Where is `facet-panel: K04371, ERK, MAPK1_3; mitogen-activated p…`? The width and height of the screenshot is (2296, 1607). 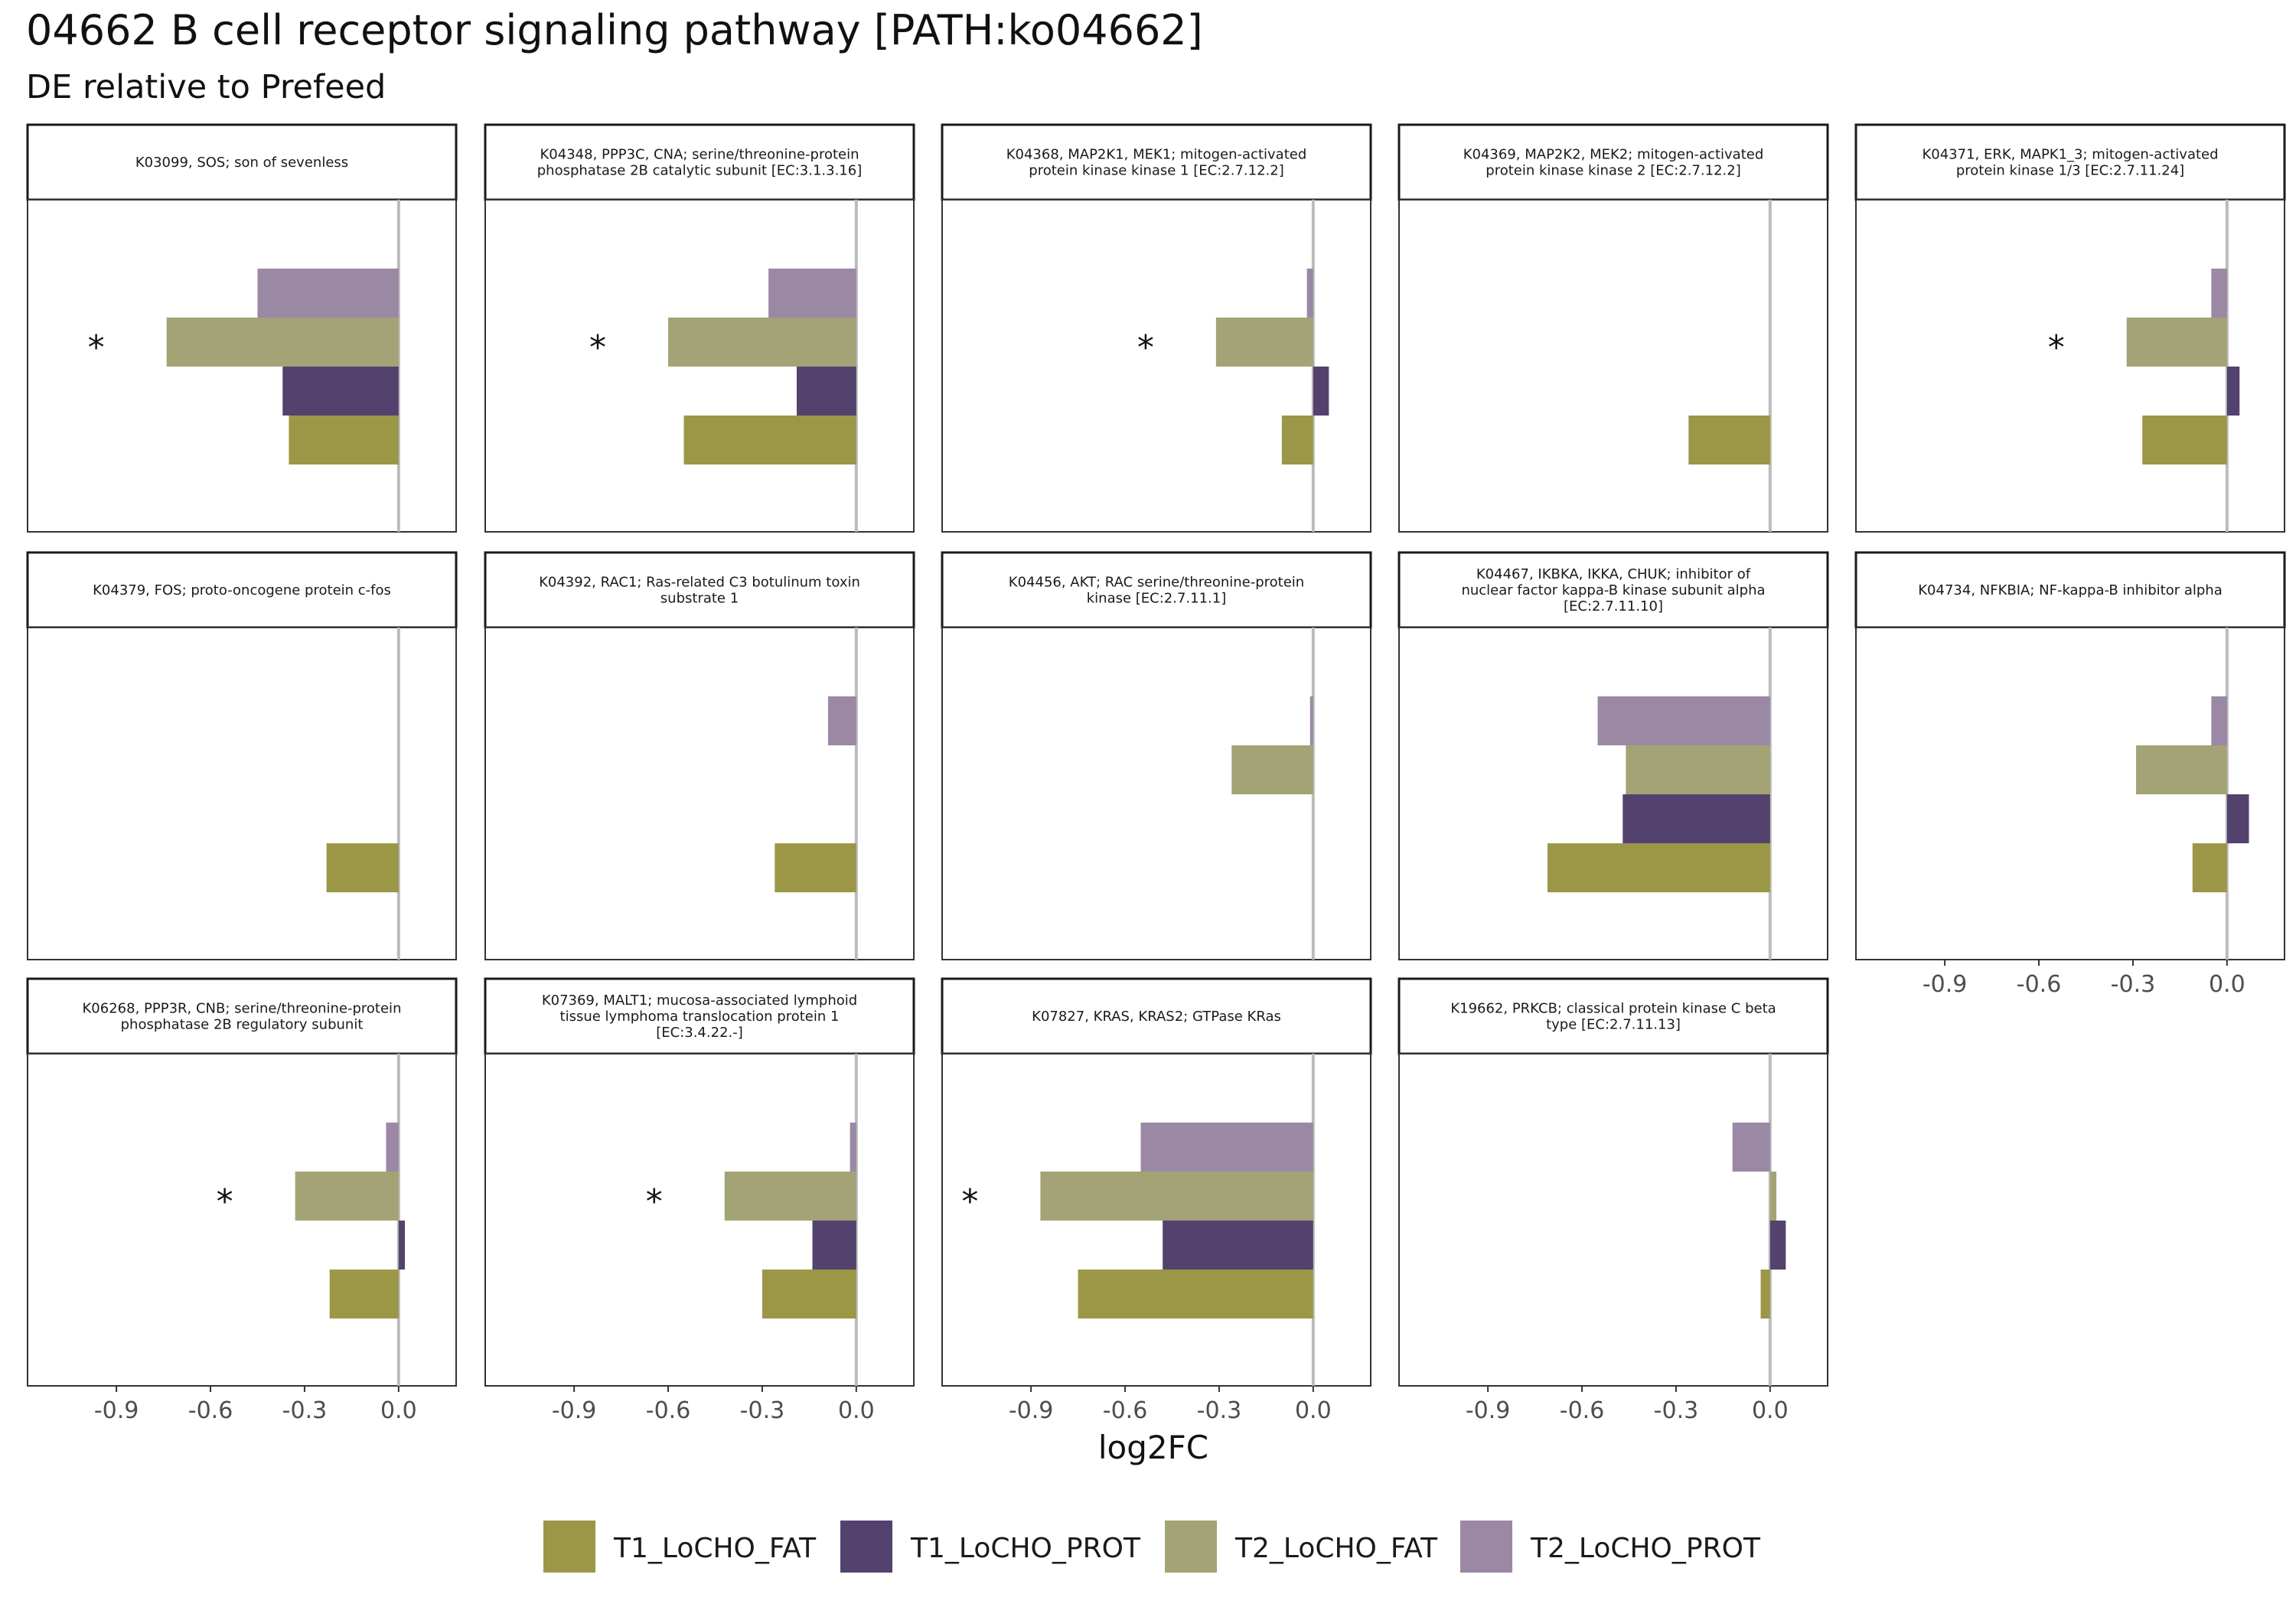 facet-panel: K04371, ERK, MAPK1_3; mitogen-activated p… is located at coordinates (2070, 328).